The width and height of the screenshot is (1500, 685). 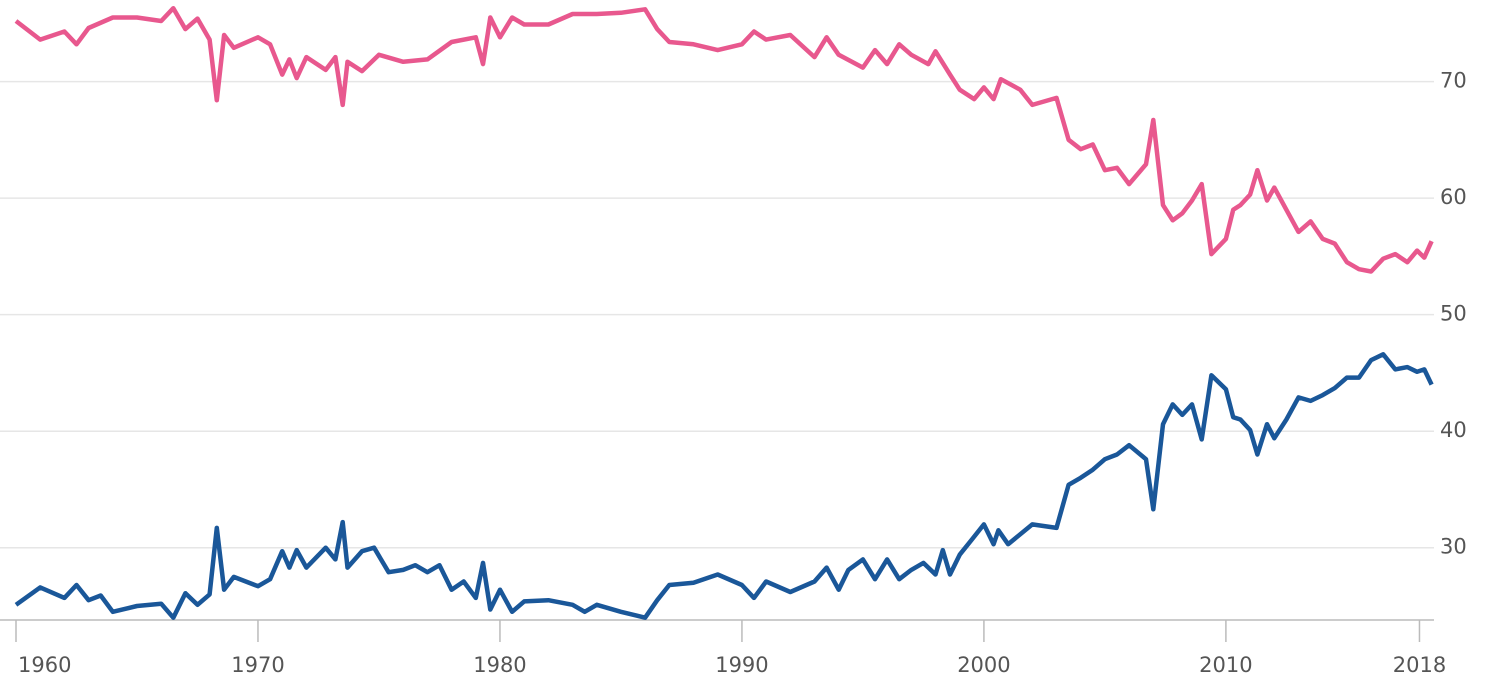 What do you see at coordinates (499, 665) in the screenshot?
I see `x-tick-label: 1980` at bounding box center [499, 665].